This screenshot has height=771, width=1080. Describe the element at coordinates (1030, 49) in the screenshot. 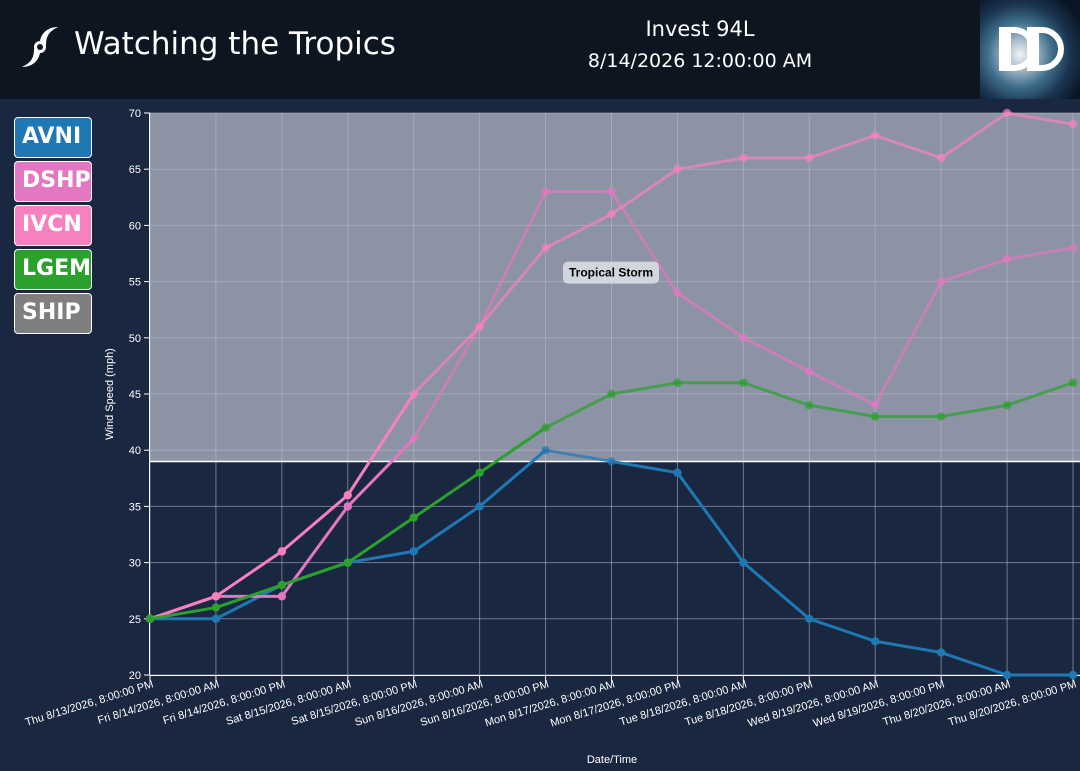

I see `dd-globe-logo` at that location.